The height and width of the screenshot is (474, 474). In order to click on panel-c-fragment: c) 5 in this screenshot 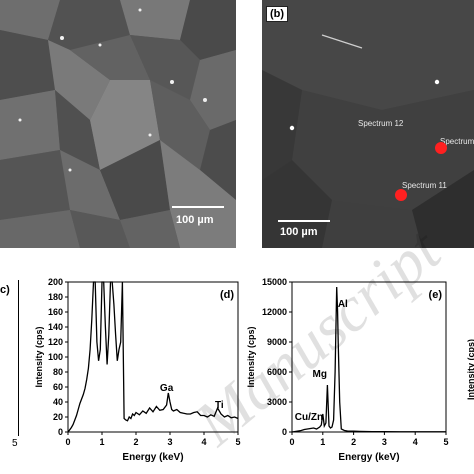, I will do `click(15, 373)`.